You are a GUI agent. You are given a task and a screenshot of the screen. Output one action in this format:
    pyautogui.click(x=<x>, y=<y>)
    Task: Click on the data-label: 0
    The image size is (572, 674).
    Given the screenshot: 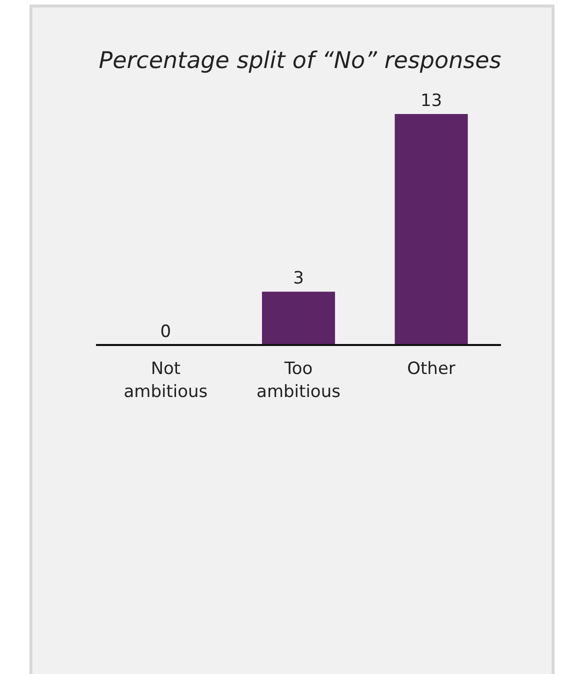 What is the action you would take?
    pyautogui.click(x=166, y=332)
    